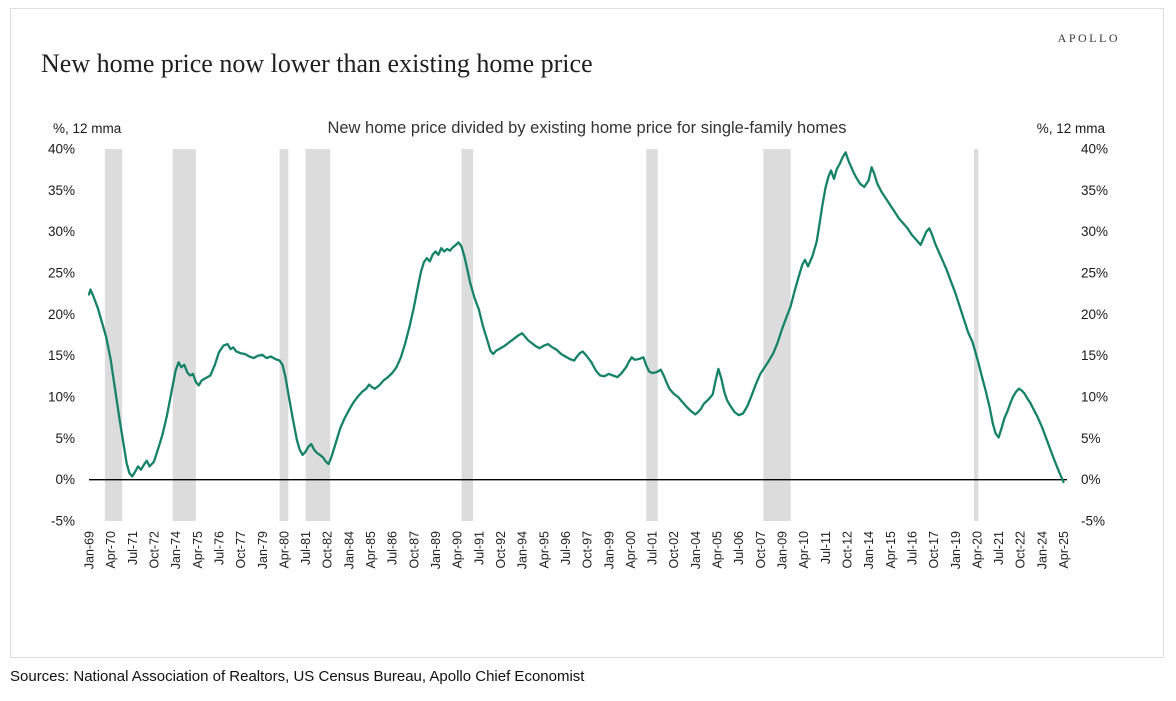  I want to click on y-tick-label-left: 30%, so click(61, 231).